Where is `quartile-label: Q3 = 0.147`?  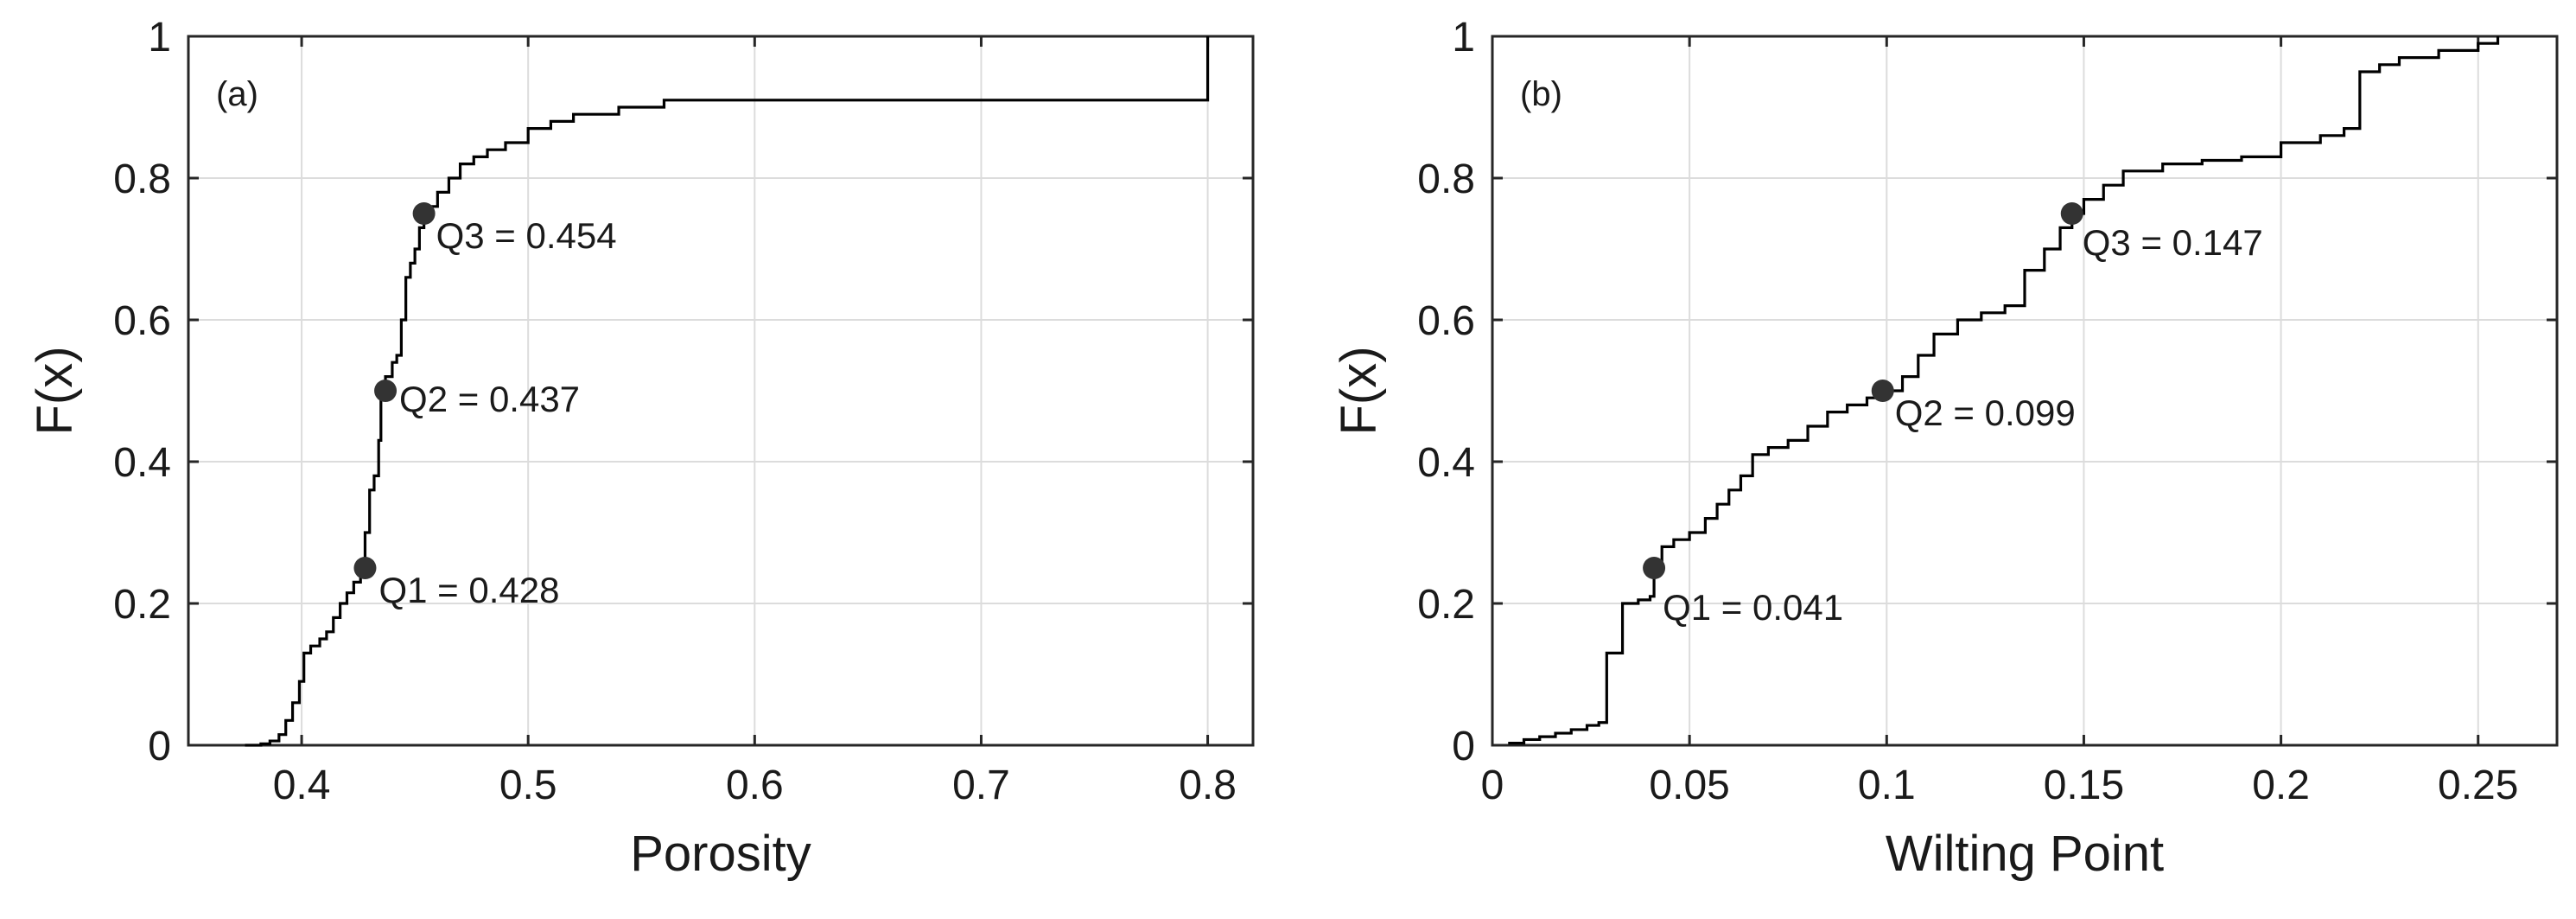 quartile-label: Q3 = 0.147 is located at coordinates (2173, 242).